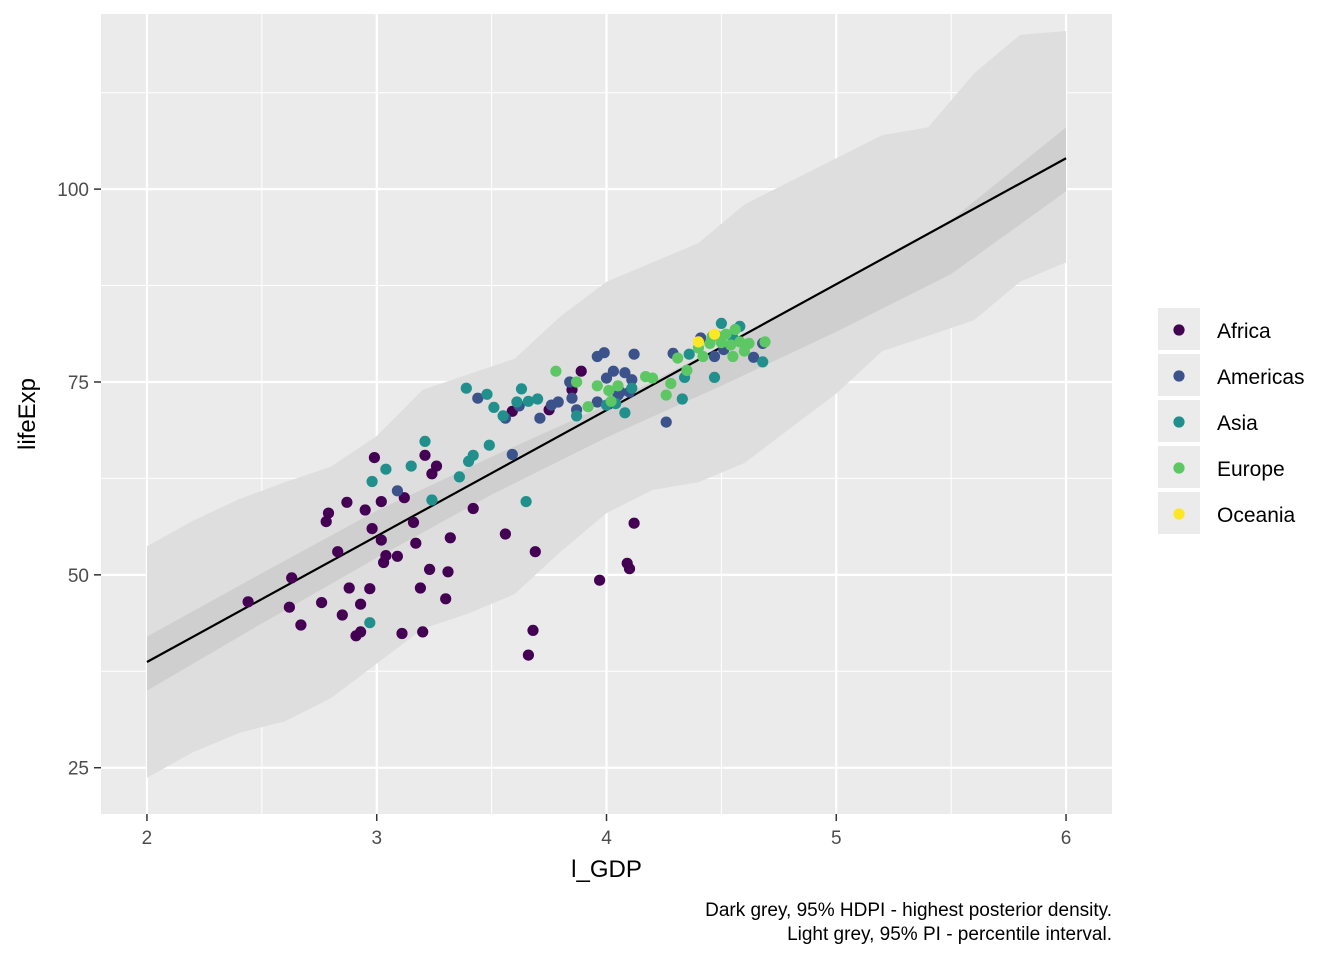 Image resolution: width=1344 pixels, height=960 pixels. I want to click on y-tick-label: 75, so click(78, 383).